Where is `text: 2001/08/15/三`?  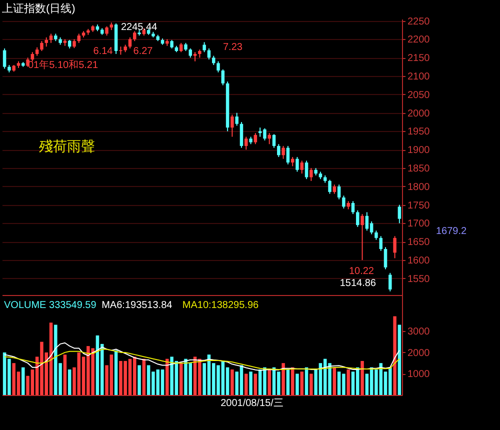
text: 2001/08/15/三 is located at coordinates (252, 403).